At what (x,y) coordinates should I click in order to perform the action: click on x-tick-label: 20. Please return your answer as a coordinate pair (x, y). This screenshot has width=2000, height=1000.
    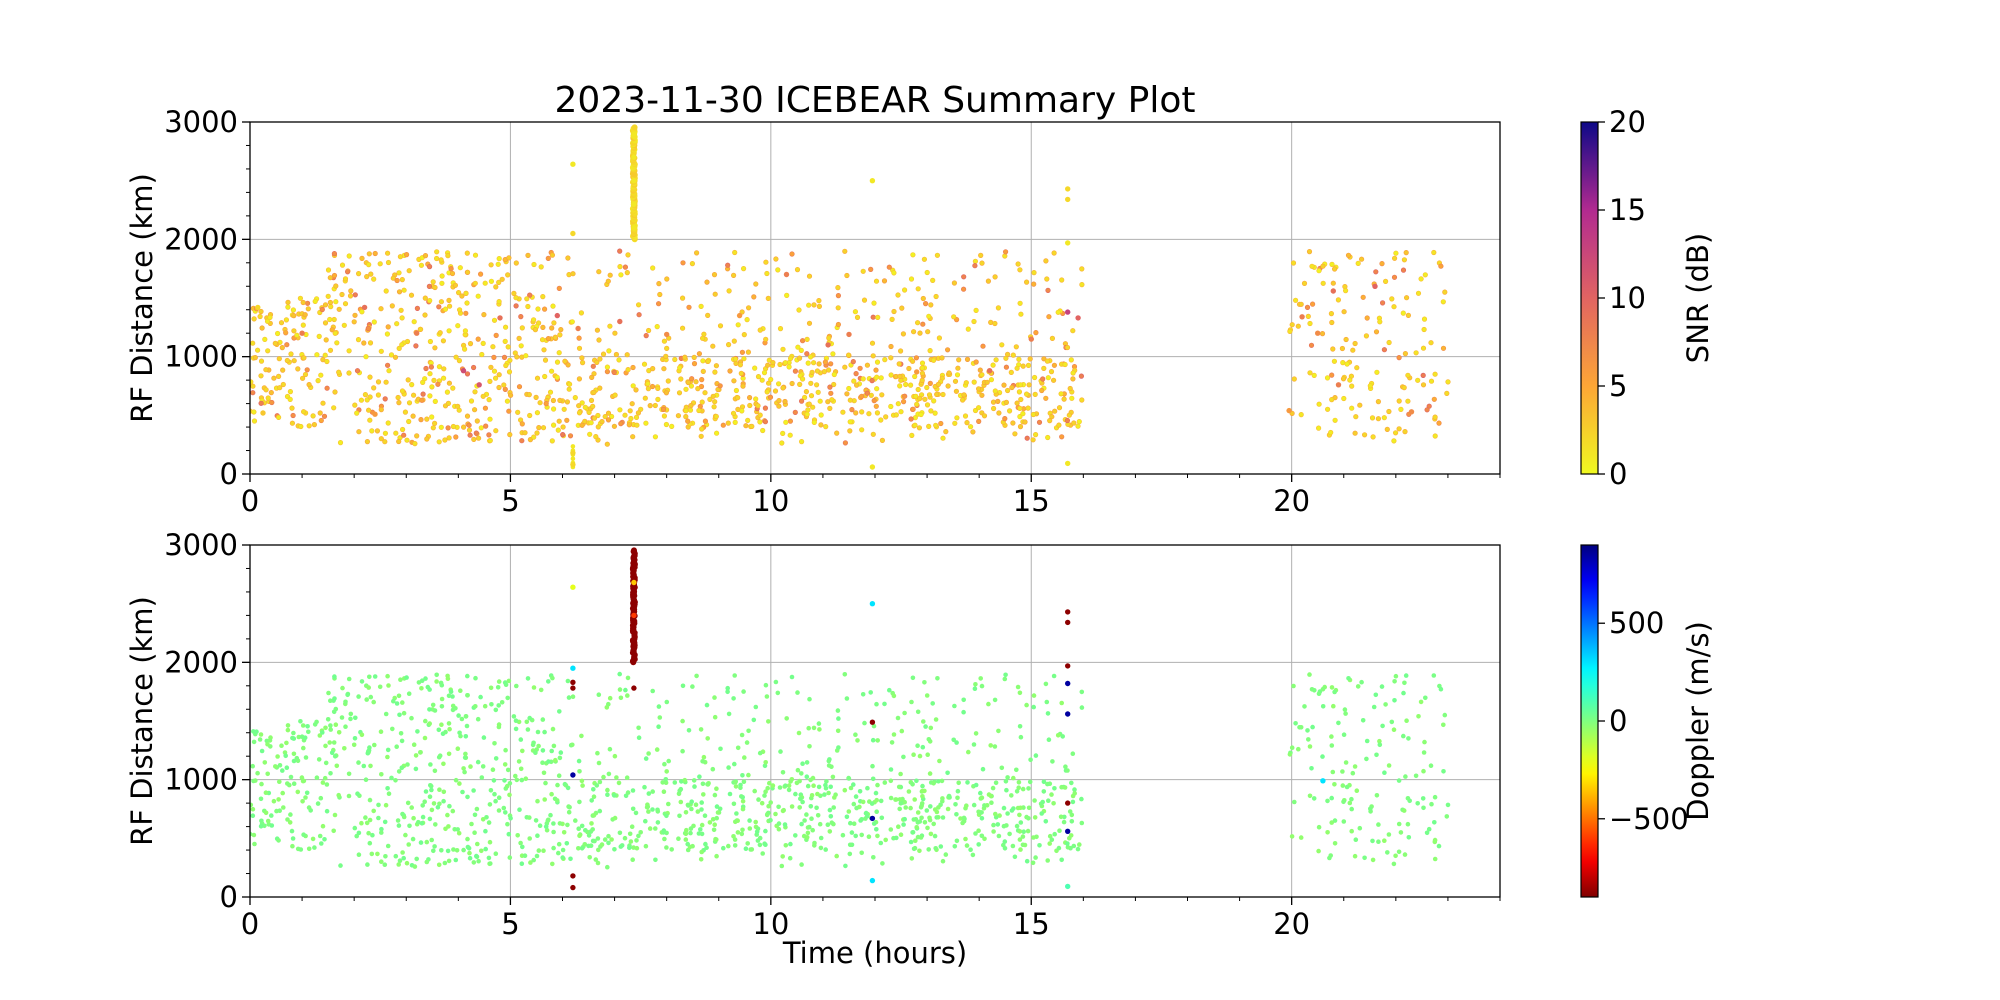
    Looking at the image, I should click on (1291, 501).